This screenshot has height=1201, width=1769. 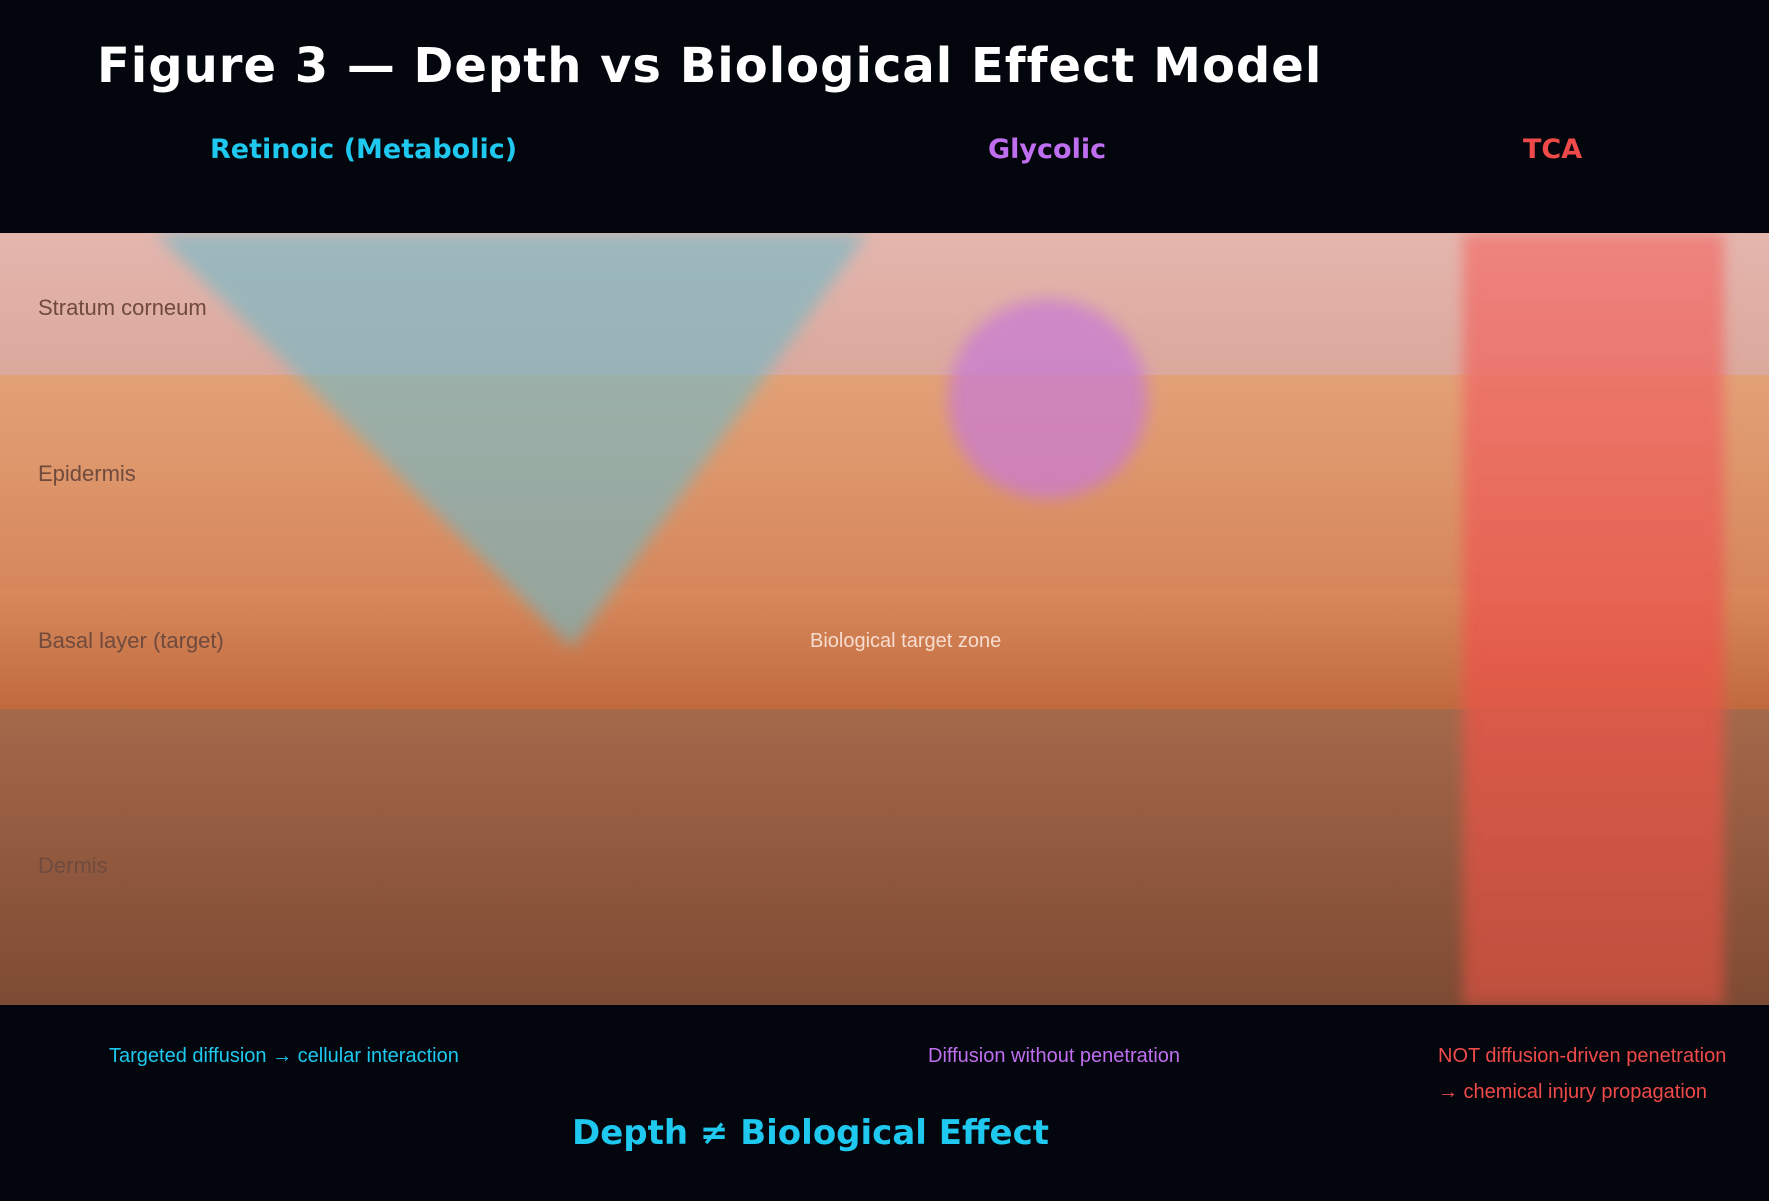 What do you see at coordinates (364, 149) in the screenshot?
I see `column-heading-retinoic: Retinoic (Metabolic)` at bounding box center [364, 149].